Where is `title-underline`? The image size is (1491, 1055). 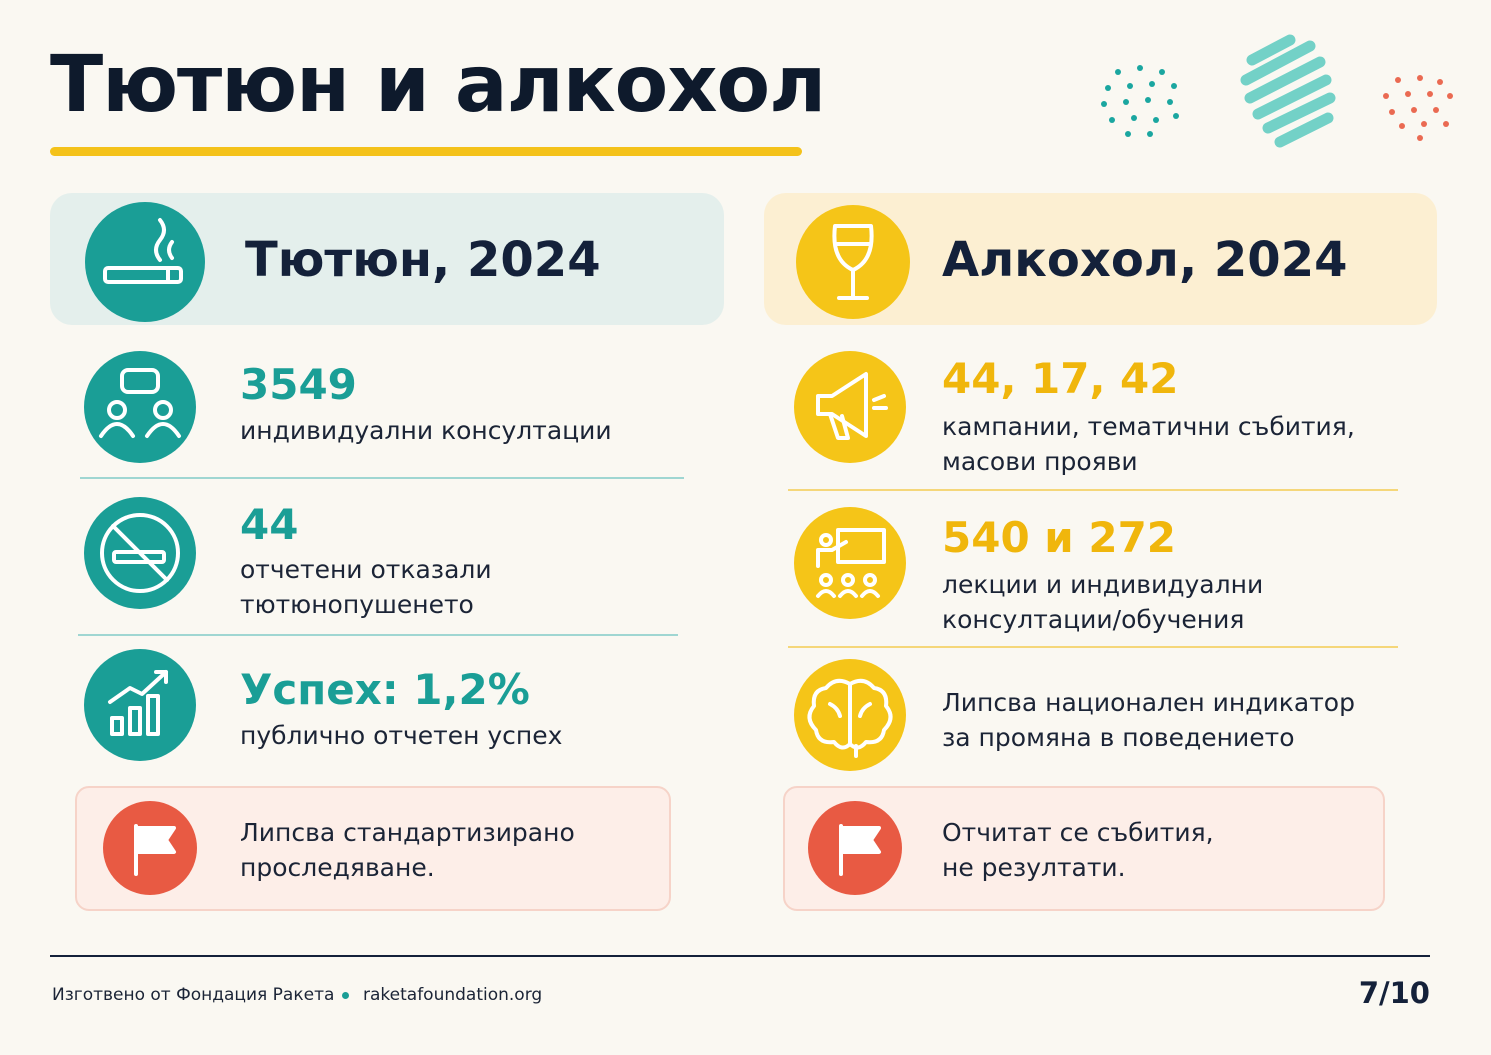
title-underline is located at coordinates (426, 151).